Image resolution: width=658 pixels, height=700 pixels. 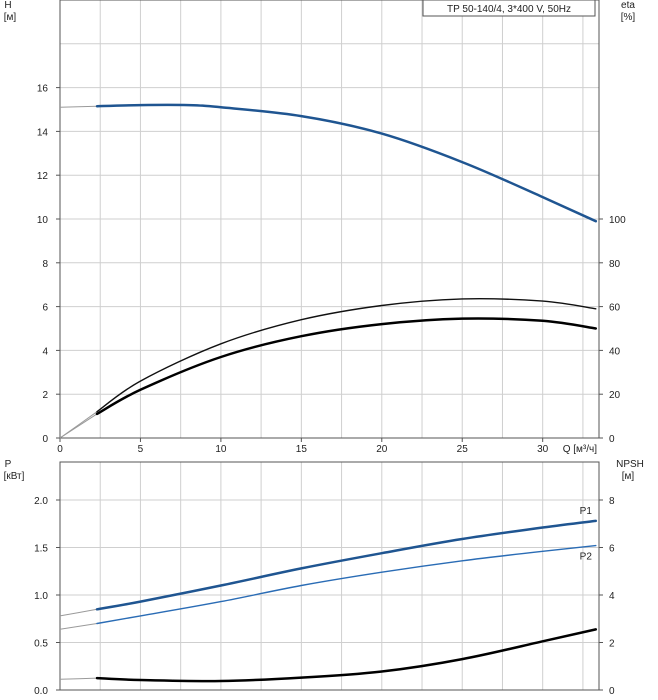 What do you see at coordinates (615, 264) in the screenshot?
I see `y-right-tick-label: 80` at bounding box center [615, 264].